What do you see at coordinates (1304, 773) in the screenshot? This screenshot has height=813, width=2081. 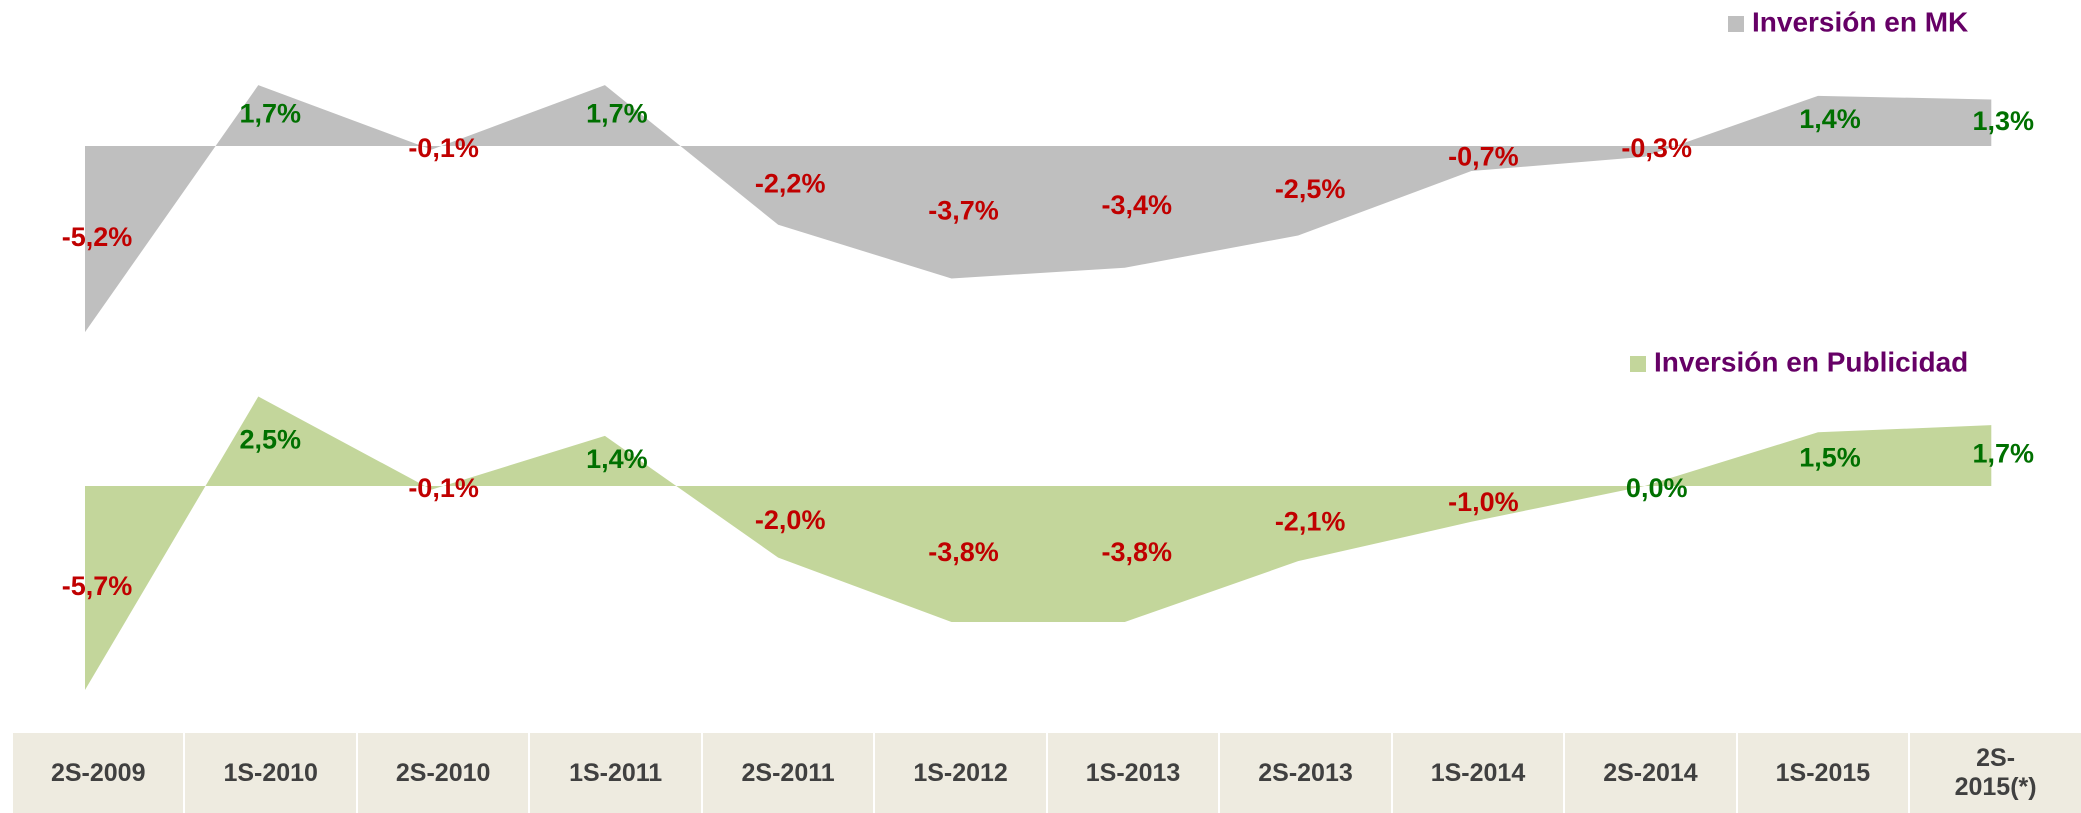 I see `category-label: 2S-2013` at bounding box center [1304, 773].